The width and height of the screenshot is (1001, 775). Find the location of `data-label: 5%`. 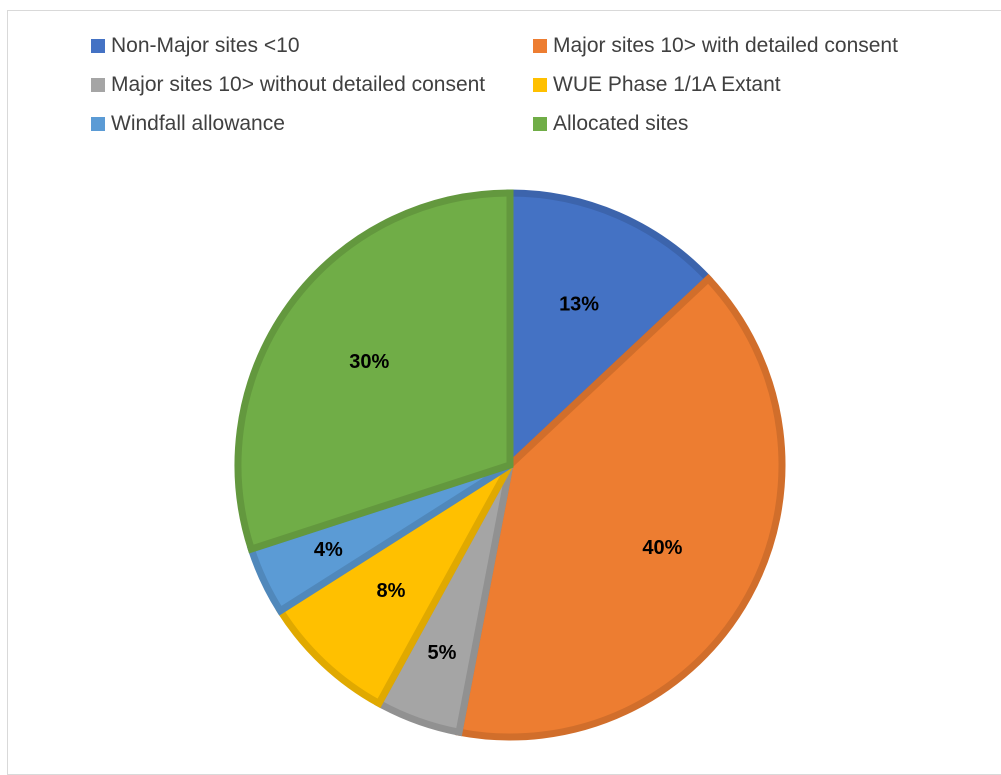

data-label: 5% is located at coordinates (442, 653).